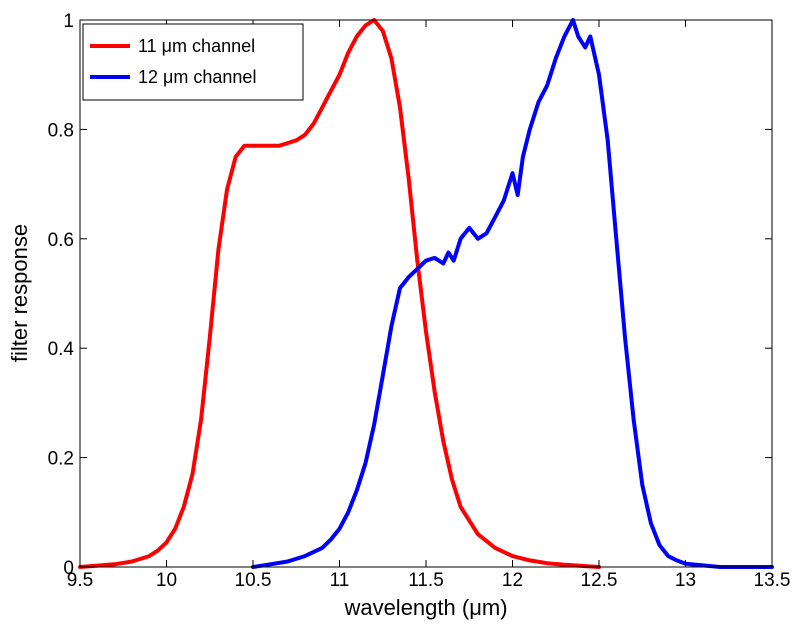 The width and height of the screenshot is (798, 625). What do you see at coordinates (61, 349) in the screenshot?
I see `y-tick-label: 0.4` at bounding box center [61, 349].